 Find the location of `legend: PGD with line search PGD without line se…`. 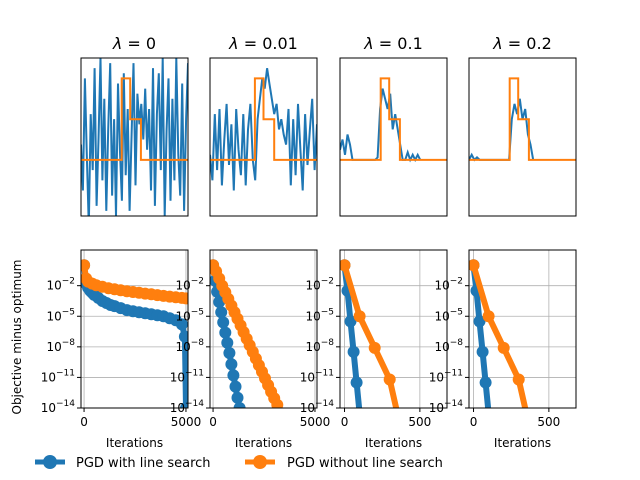

legend: PGD with line search PGD without line se… is located at coordinates (239, 463).